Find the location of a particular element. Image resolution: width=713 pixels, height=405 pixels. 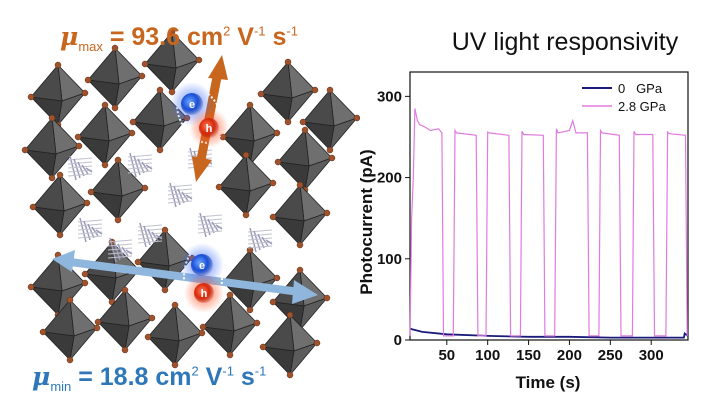

mu-max-label: μmax = 93.6 cm2 V-1 s-1 is located at coordinates (179, 38).